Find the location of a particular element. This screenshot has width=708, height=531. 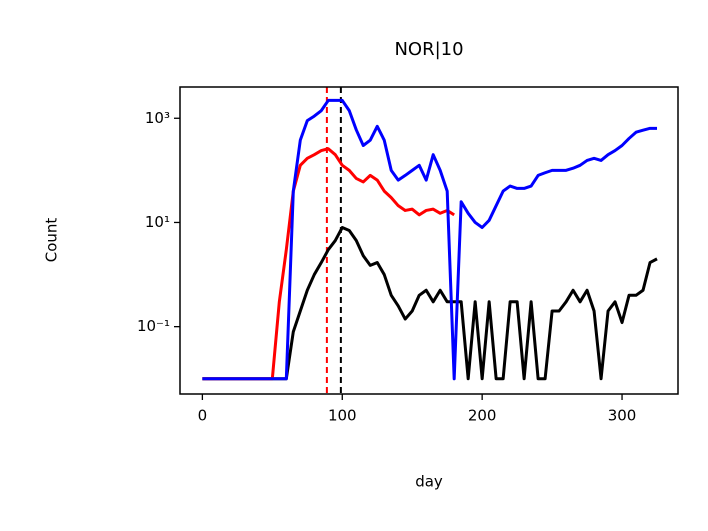

x-tick-label: 200 is located at coordinates (482, 416).